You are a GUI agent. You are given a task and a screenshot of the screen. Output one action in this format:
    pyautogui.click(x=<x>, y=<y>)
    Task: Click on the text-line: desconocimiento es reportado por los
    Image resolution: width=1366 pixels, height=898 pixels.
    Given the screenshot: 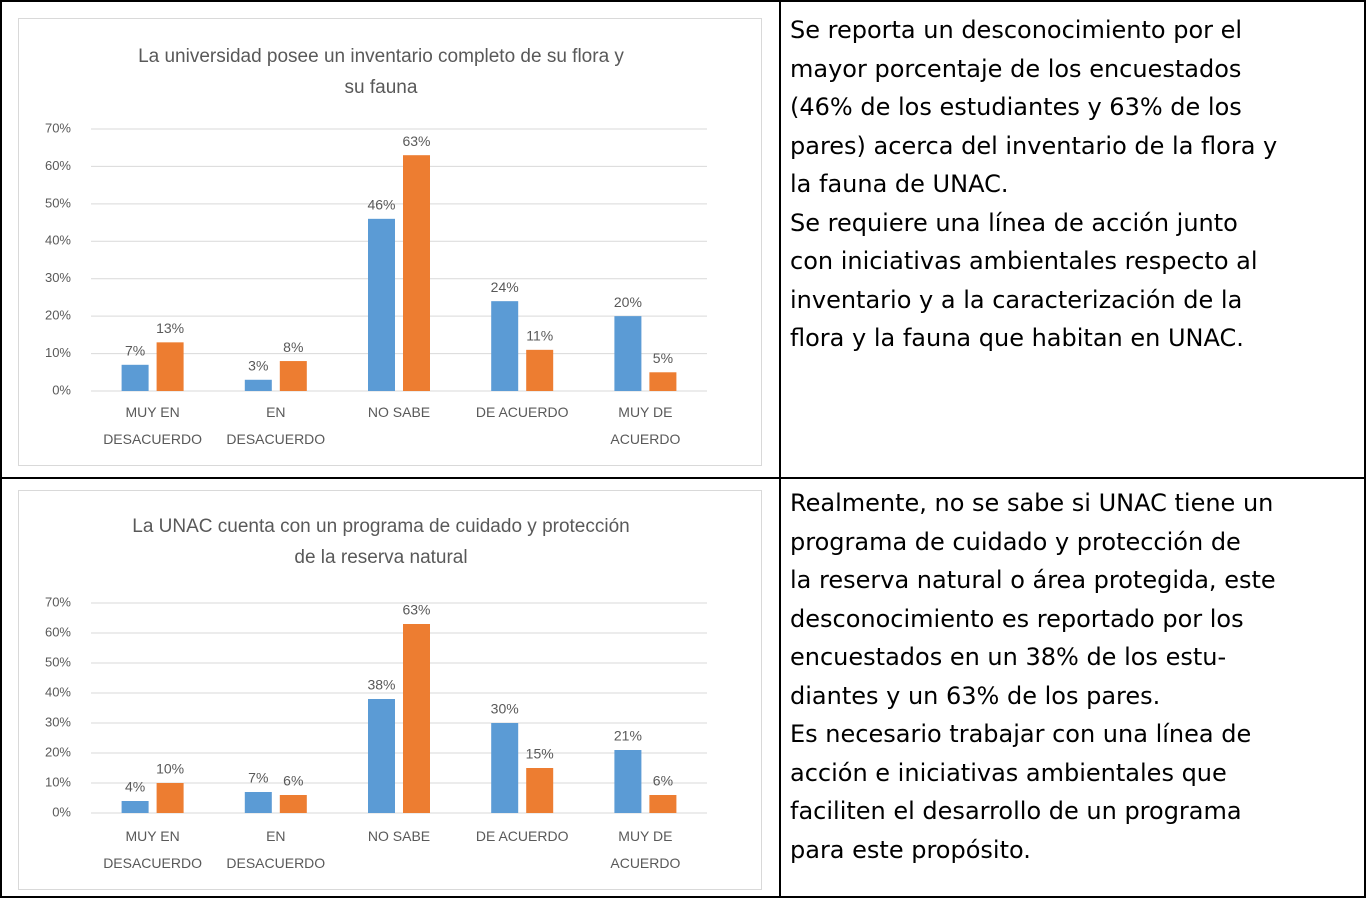 What is the action you would take?
    pyautogui.click(x=1017, y=618)
    